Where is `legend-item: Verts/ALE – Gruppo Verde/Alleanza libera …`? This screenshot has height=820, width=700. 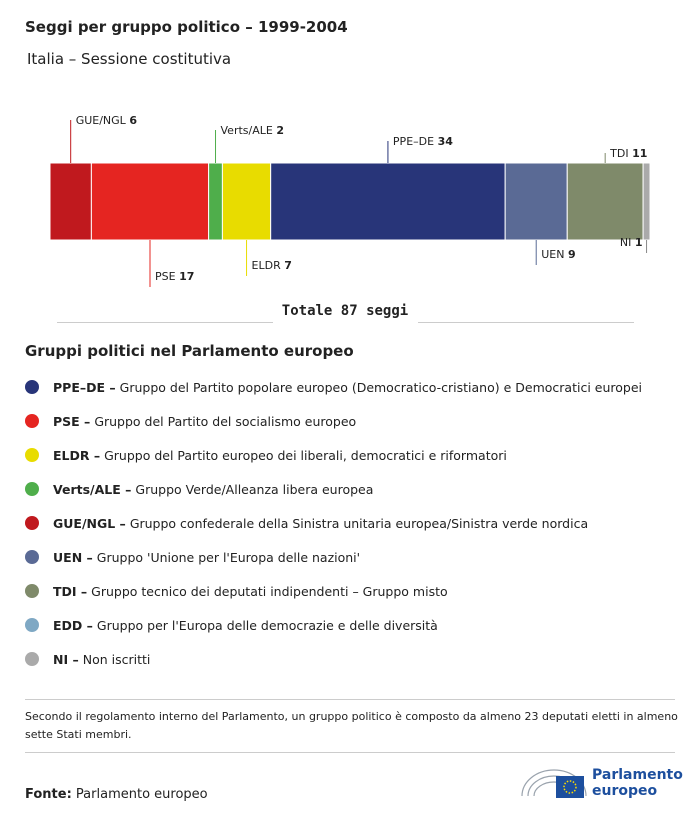 legend-item: Verts/ALE – Gruppo Verde/Alleanza libera … is located at coordinates (355, 489).